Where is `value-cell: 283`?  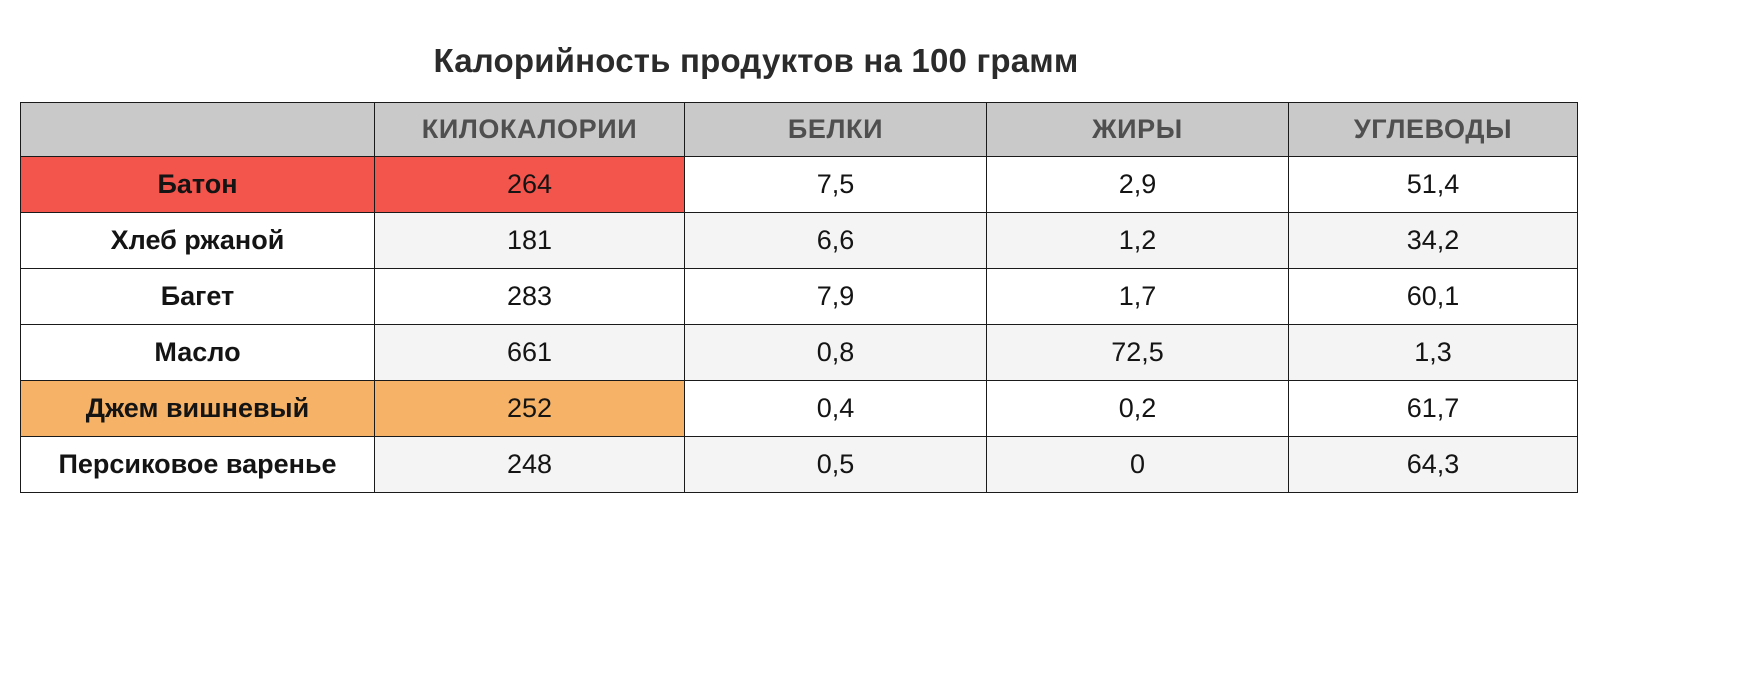 value-cell: 283 is located at coordinates (529, 296).